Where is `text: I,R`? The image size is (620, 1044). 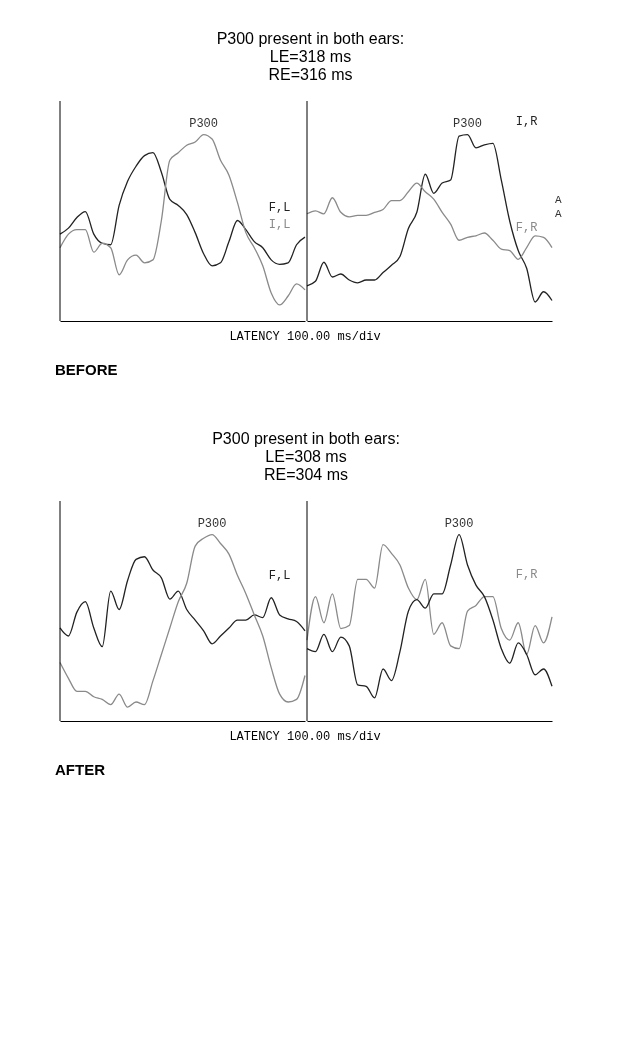 text: I,R is located at coordinates (526, 121).